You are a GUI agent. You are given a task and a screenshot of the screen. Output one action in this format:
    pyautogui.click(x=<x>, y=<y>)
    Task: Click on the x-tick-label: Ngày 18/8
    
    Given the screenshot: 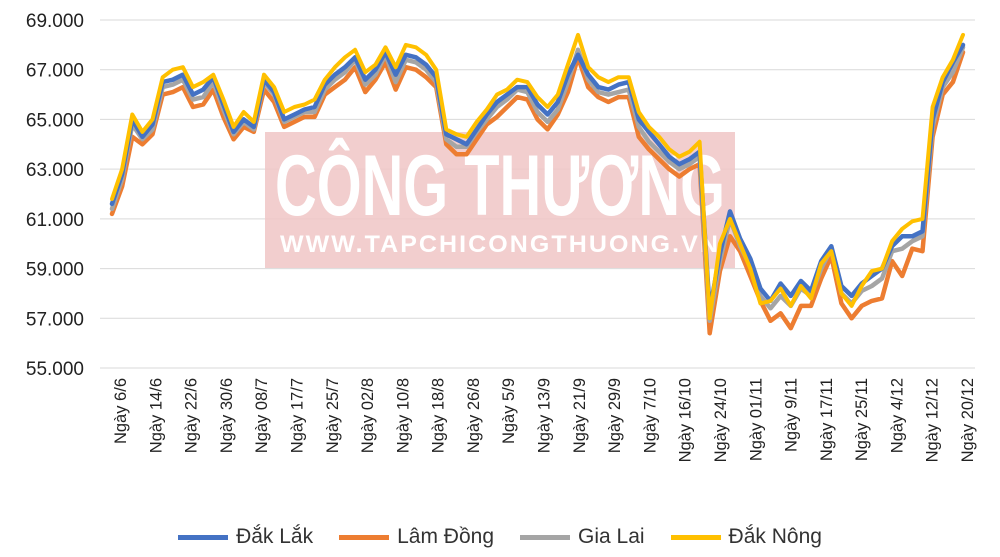 What is the action you would take?
    pyautogui.click(x=439, y=415)
    